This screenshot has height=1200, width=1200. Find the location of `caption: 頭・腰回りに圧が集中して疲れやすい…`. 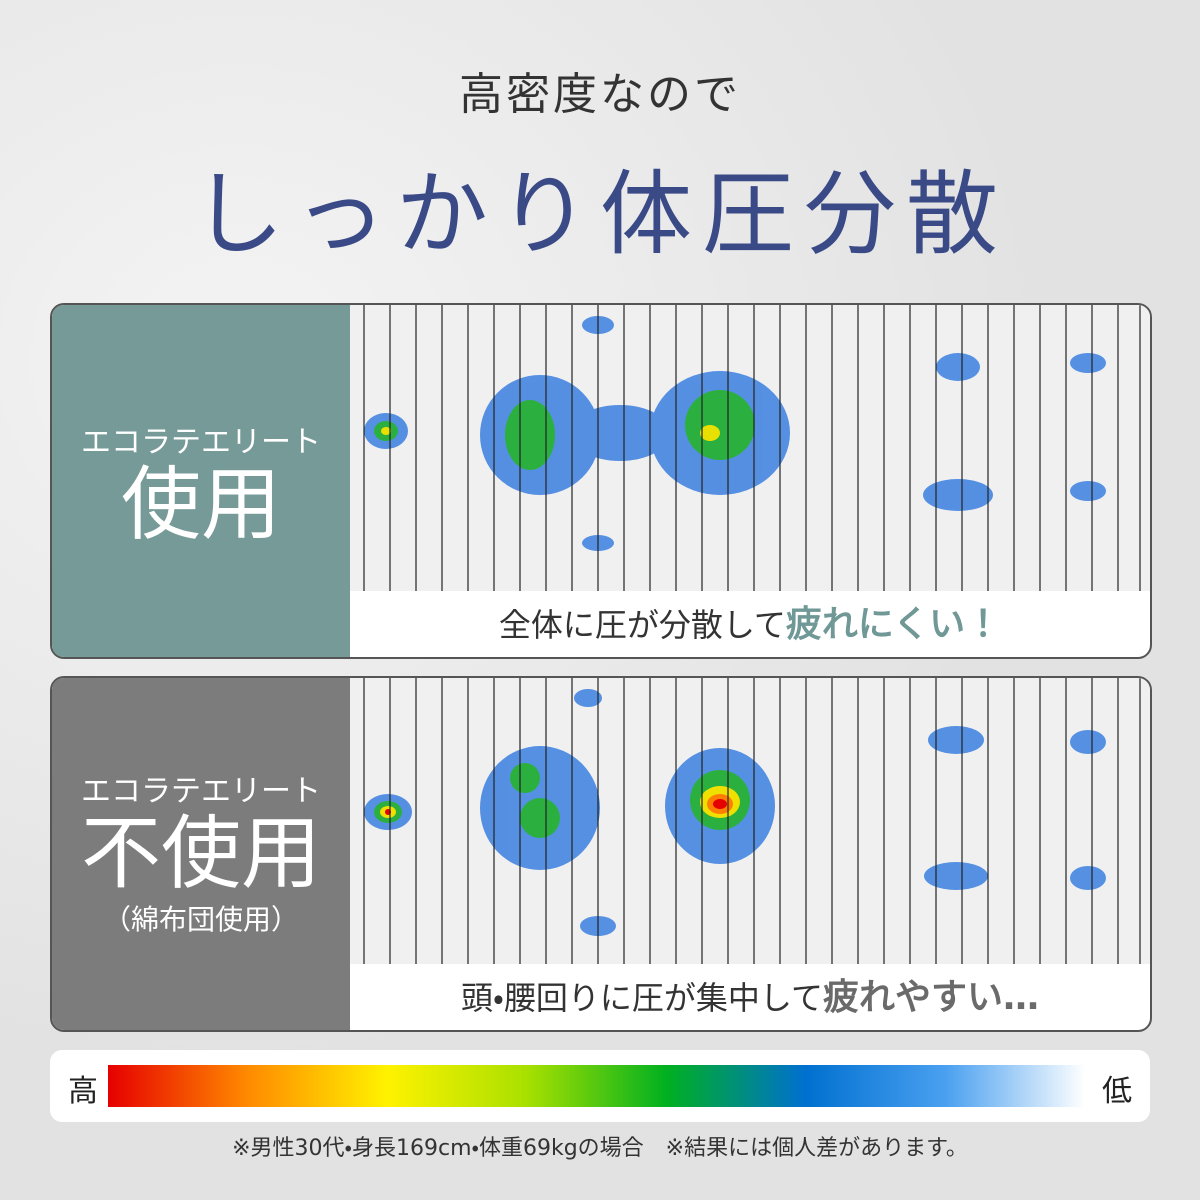

caption: 頭・腰回りに圧が集中して疲れやすい… is located at coordinates (750, 998).